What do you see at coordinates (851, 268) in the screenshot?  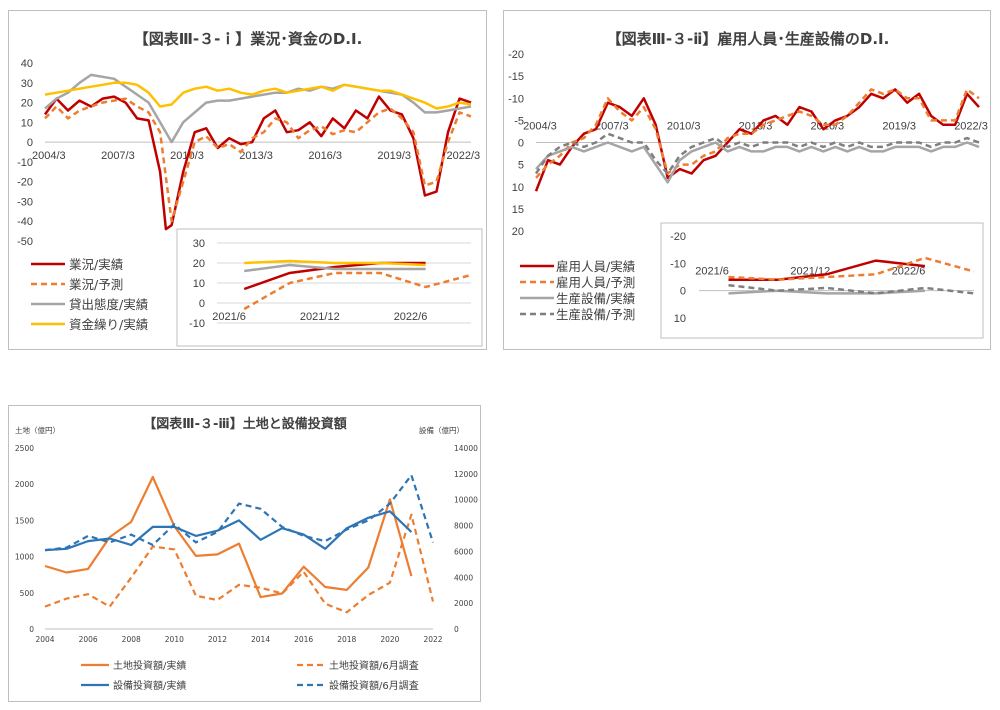 I see `inset-series-line-雇用人員/予測` at bounding box center [851, 268].